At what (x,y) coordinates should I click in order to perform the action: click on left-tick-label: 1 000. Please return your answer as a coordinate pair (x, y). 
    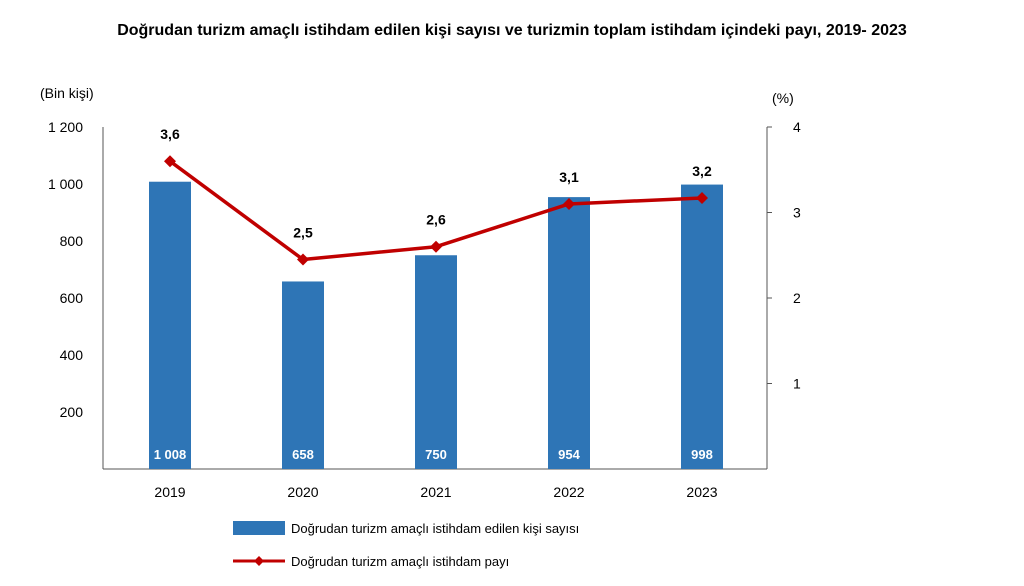
    Looking at the image, I should click on (65, 184).